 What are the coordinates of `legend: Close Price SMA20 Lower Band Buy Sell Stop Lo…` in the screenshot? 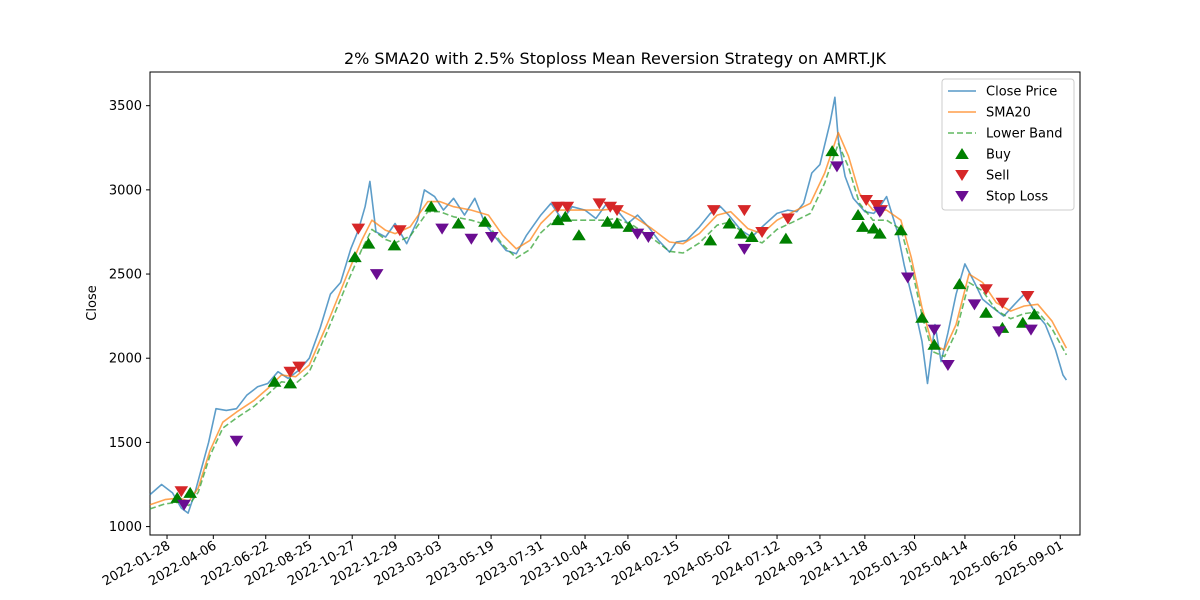 It's located at (1008, 144).